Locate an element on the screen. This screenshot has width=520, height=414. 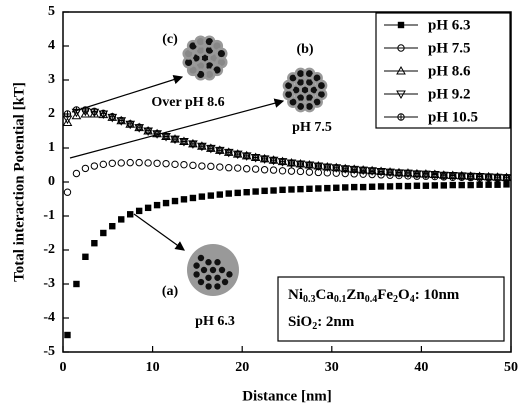
annotation: (c) is located at coordinates (170, 39).